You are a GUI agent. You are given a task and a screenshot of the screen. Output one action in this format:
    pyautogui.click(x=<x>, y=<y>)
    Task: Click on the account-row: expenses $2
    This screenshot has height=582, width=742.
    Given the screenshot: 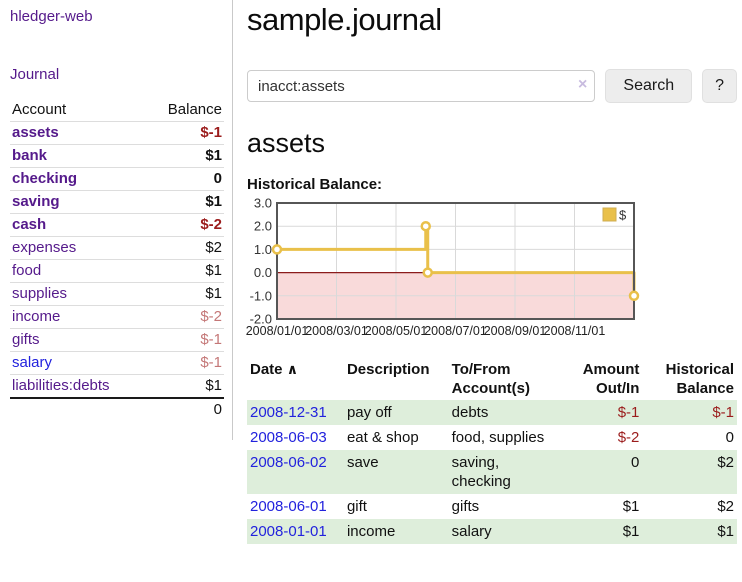 What is the action you would take?
    pyautogui.click(x=117, y=248)
    